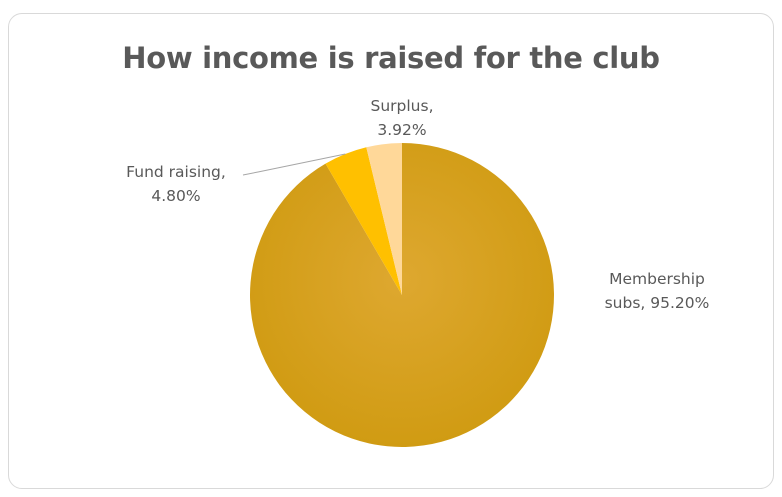  Describe the element at coordinates (391, 58) in the screenshot. I see `chart-title: How income is raised for the club` at that location.